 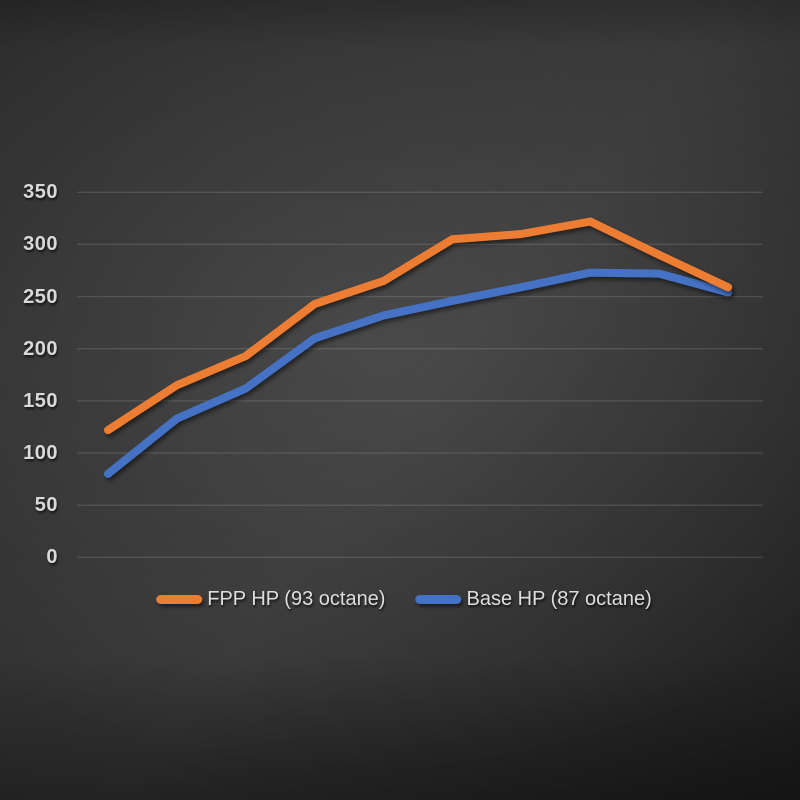 I want to click on legend-label-fpp-hp: FPP HP (93 octane), so click(x=296, y=599).